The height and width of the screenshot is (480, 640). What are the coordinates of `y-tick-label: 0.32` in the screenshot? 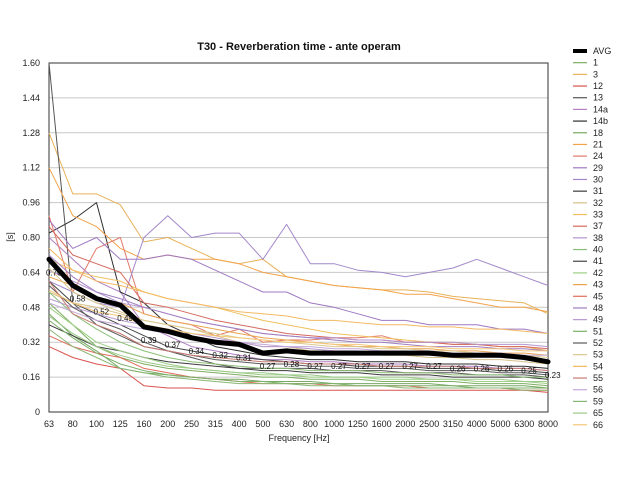 It's located at (31, 342).